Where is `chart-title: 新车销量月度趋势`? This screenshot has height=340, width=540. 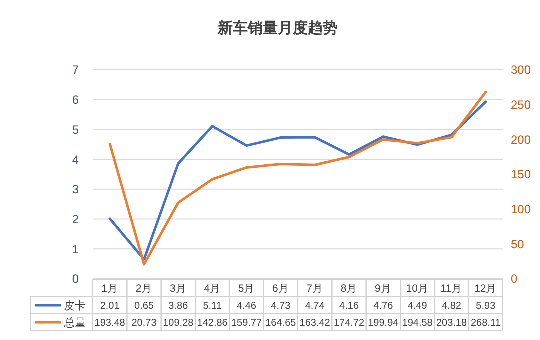 chart-title: 新车销量月度趋势 is located at coordinates (277, 28).